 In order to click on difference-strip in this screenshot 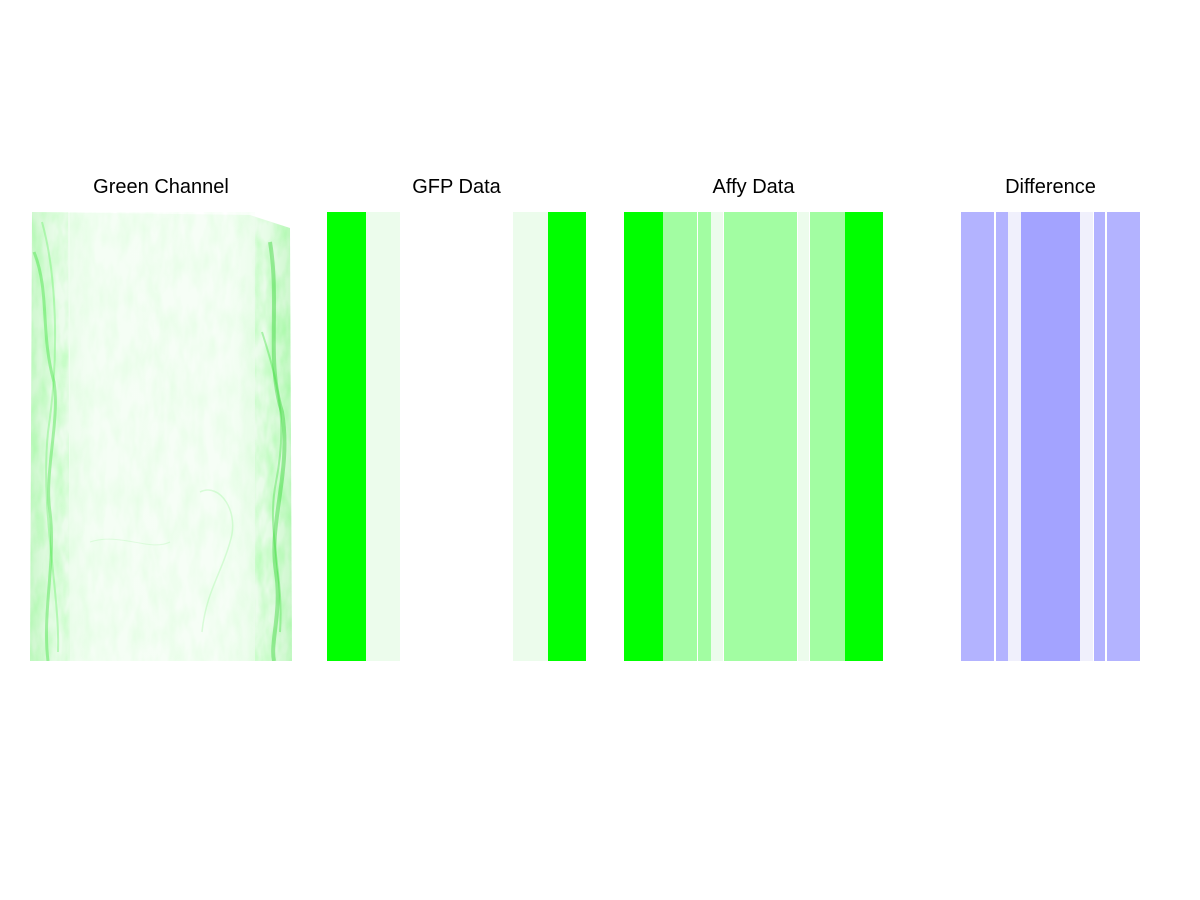, I will do `click(1050, 436)`.